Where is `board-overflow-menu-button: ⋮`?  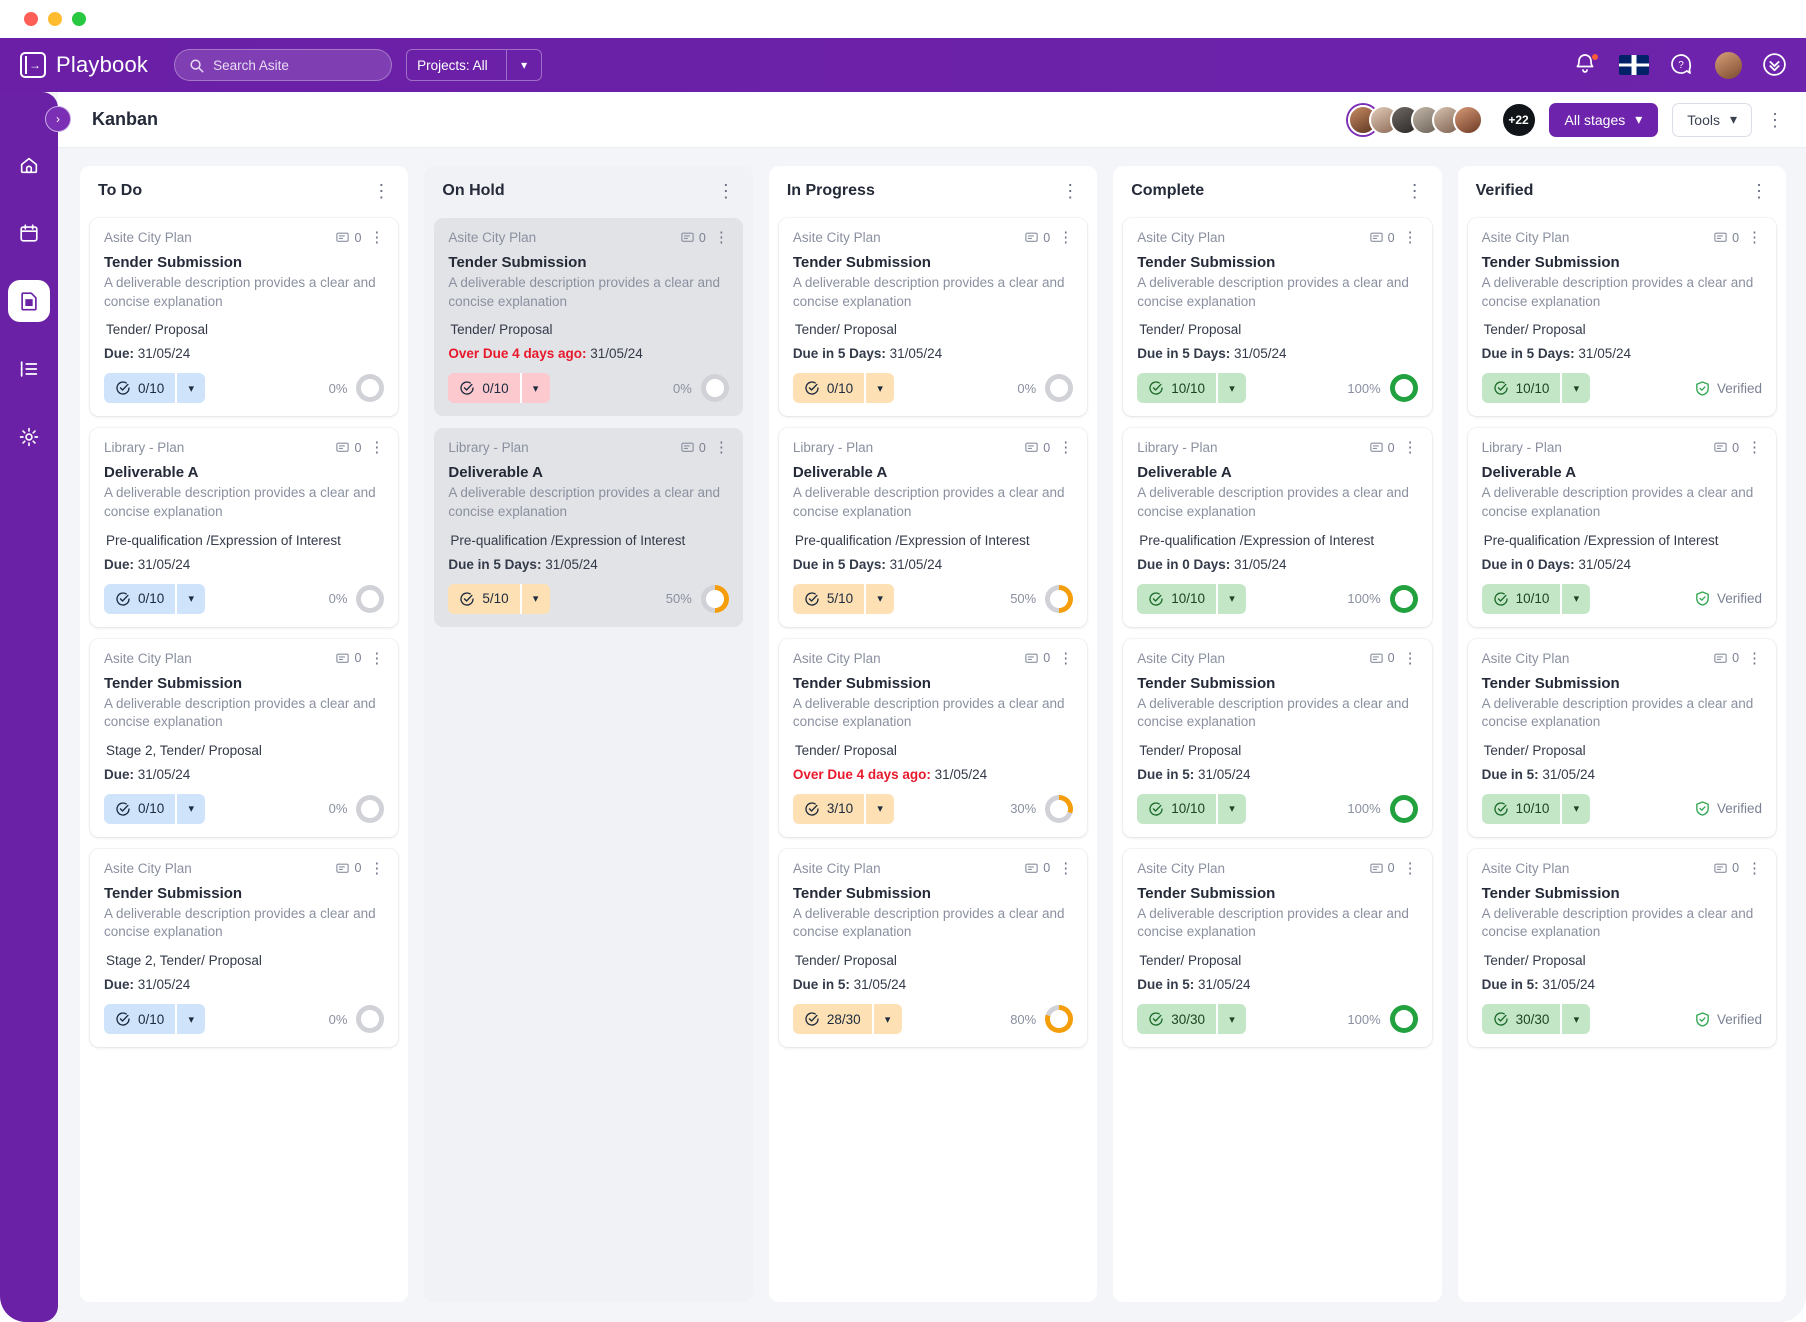 board-overflow-menu-button: ⋮ is located at coordinates (1775, 119).